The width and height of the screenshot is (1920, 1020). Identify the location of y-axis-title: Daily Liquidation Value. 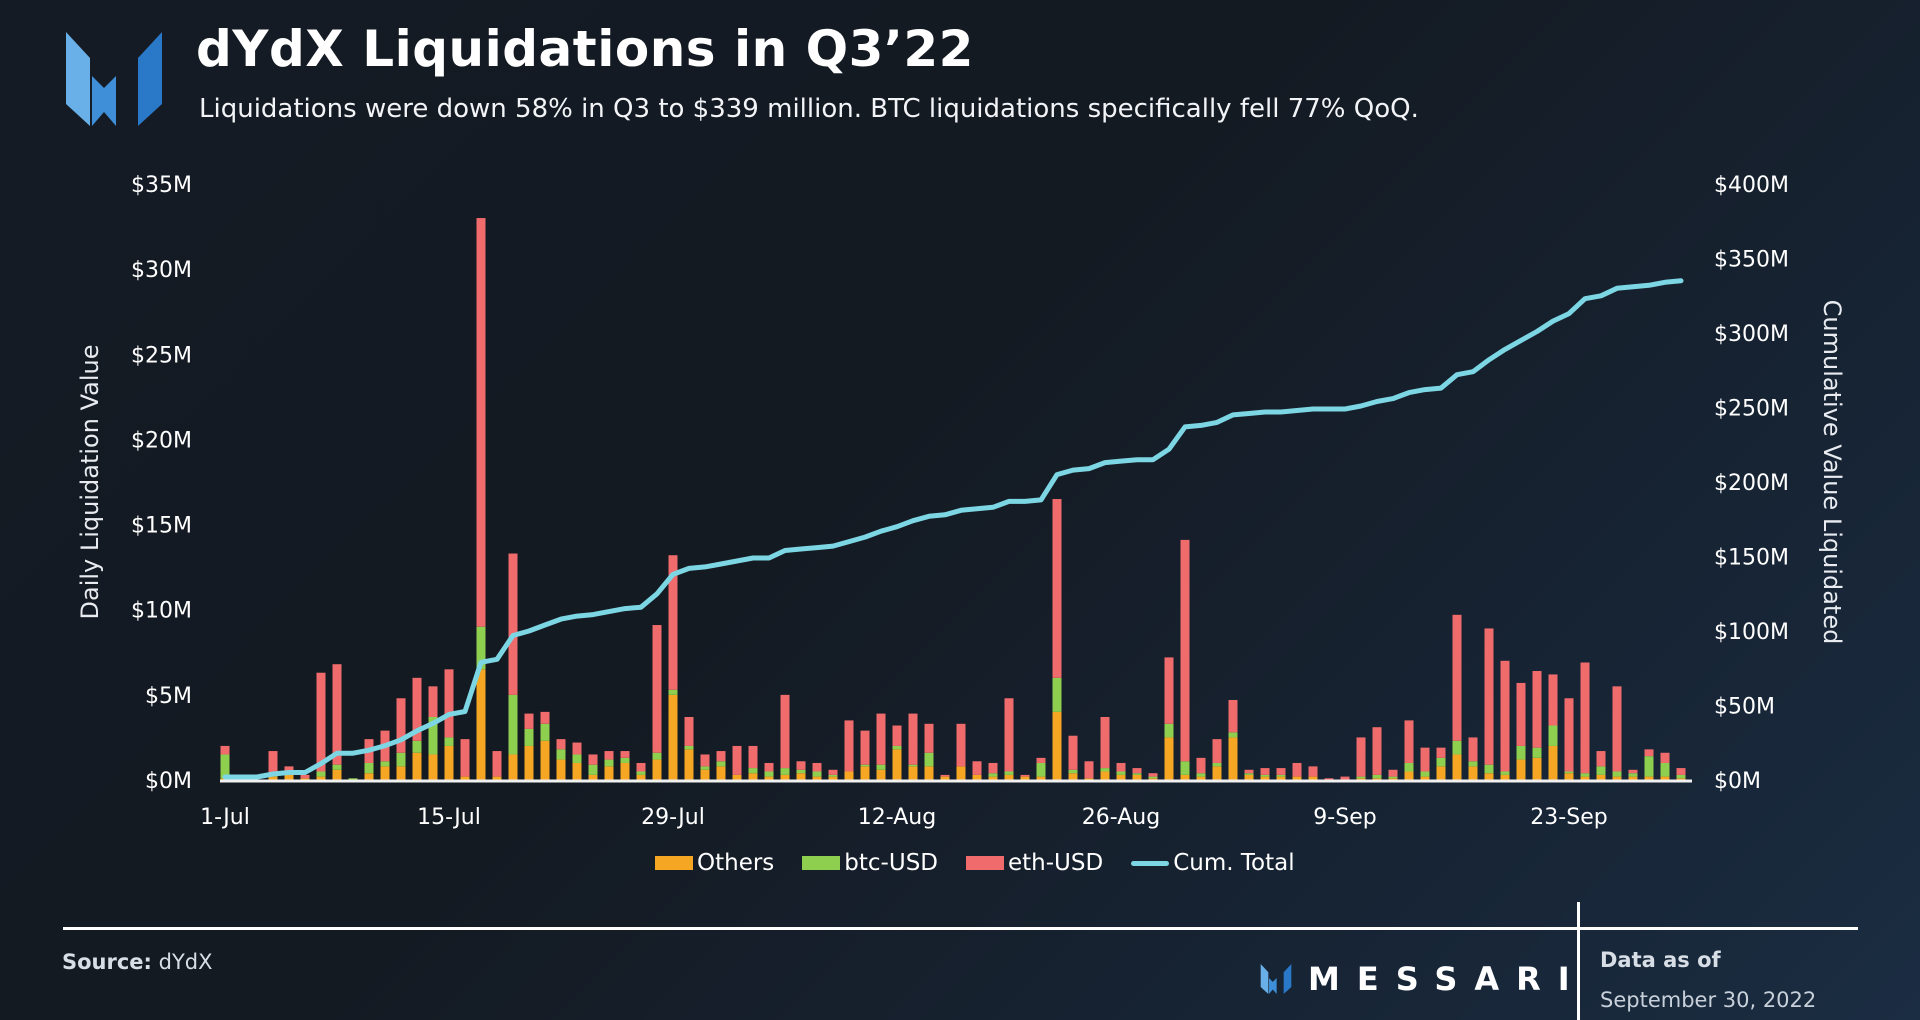
(90, 482).